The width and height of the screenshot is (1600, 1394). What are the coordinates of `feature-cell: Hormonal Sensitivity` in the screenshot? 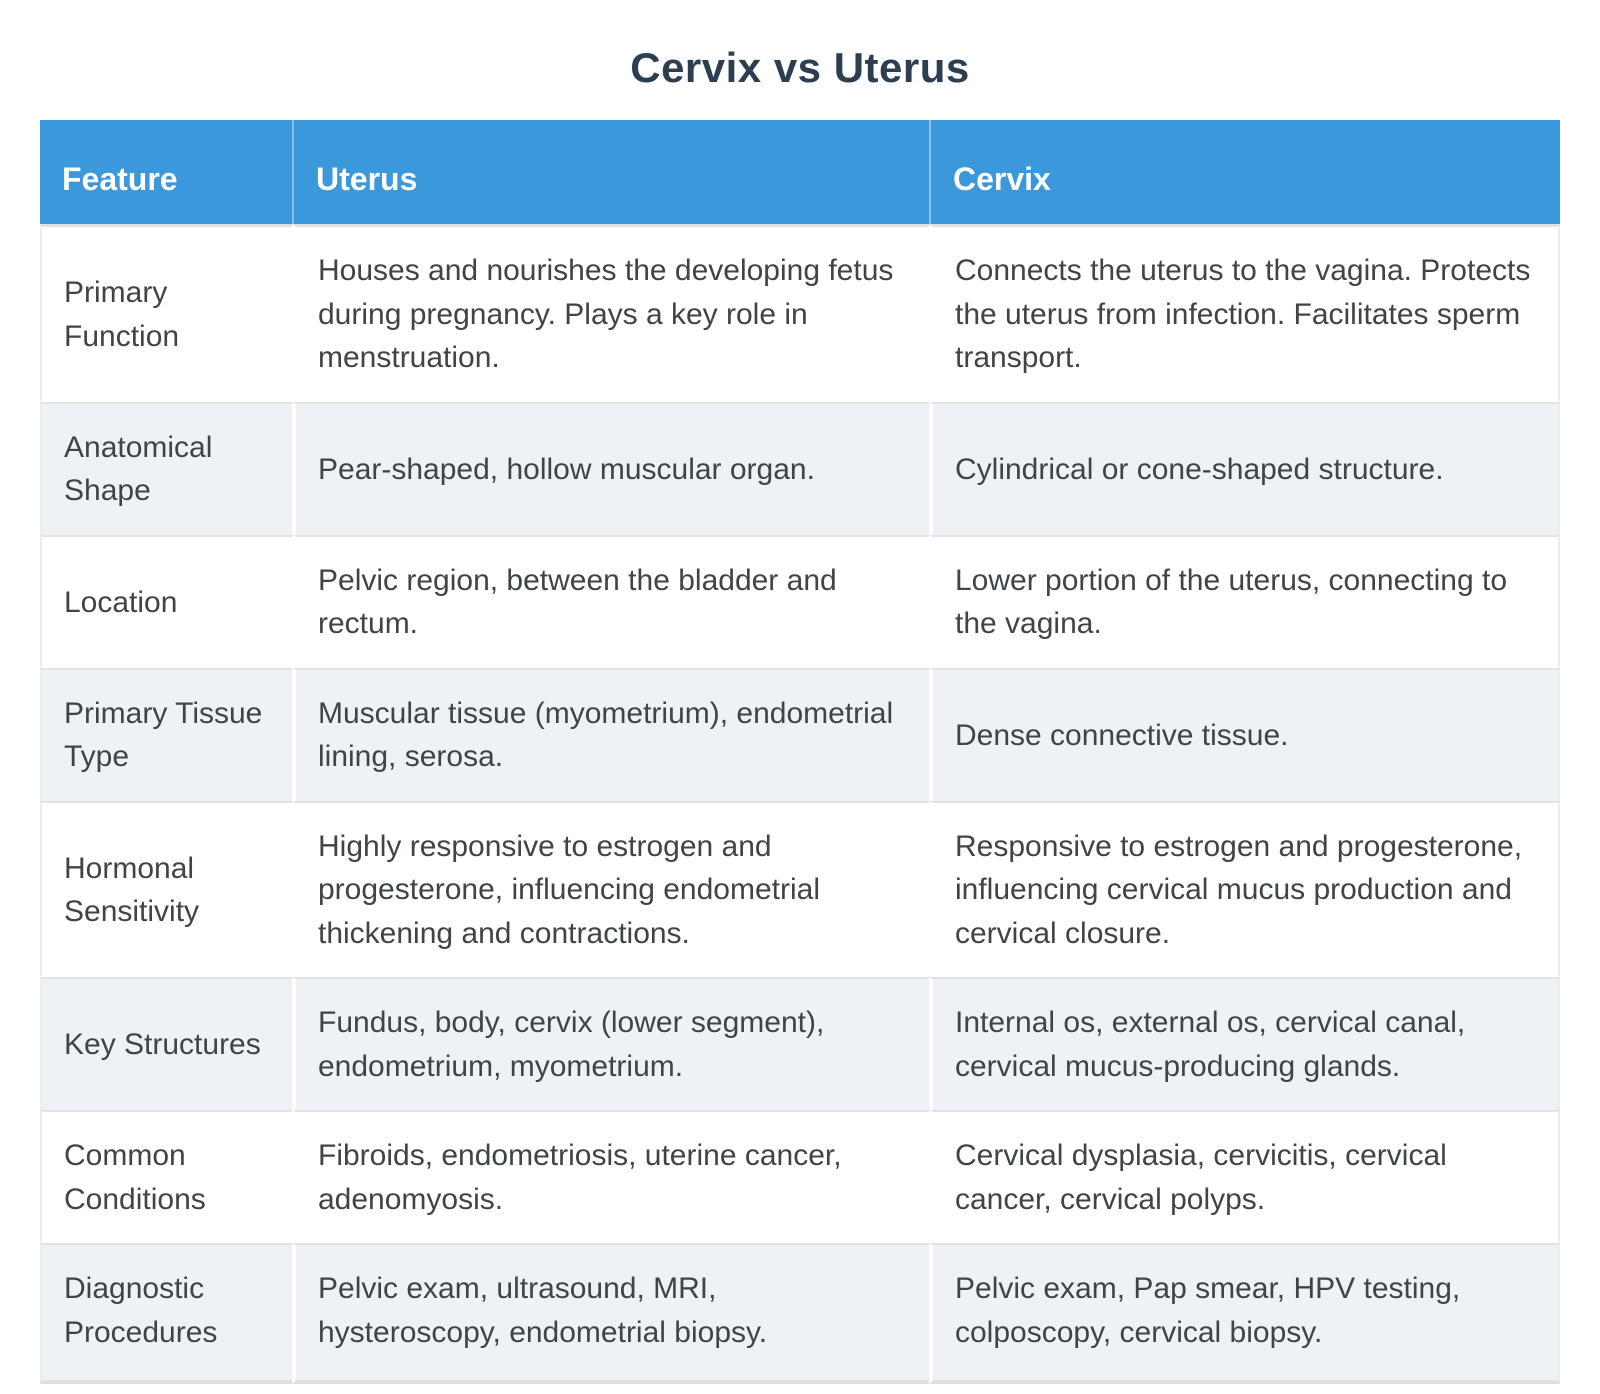 It's located at (166, 889).